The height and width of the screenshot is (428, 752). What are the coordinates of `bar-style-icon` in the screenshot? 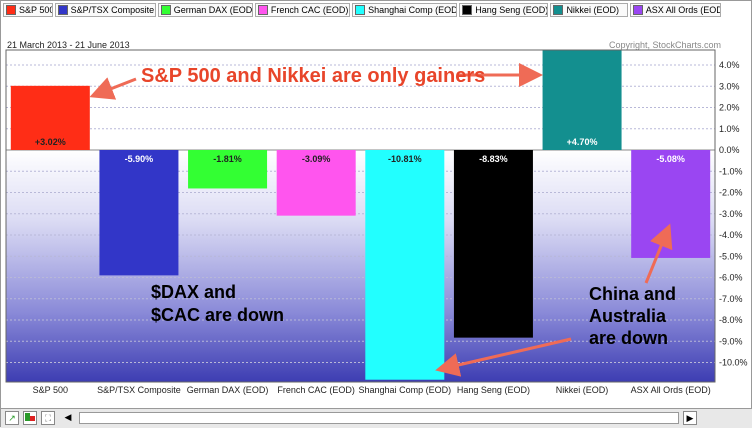 It's located at (30, 418).